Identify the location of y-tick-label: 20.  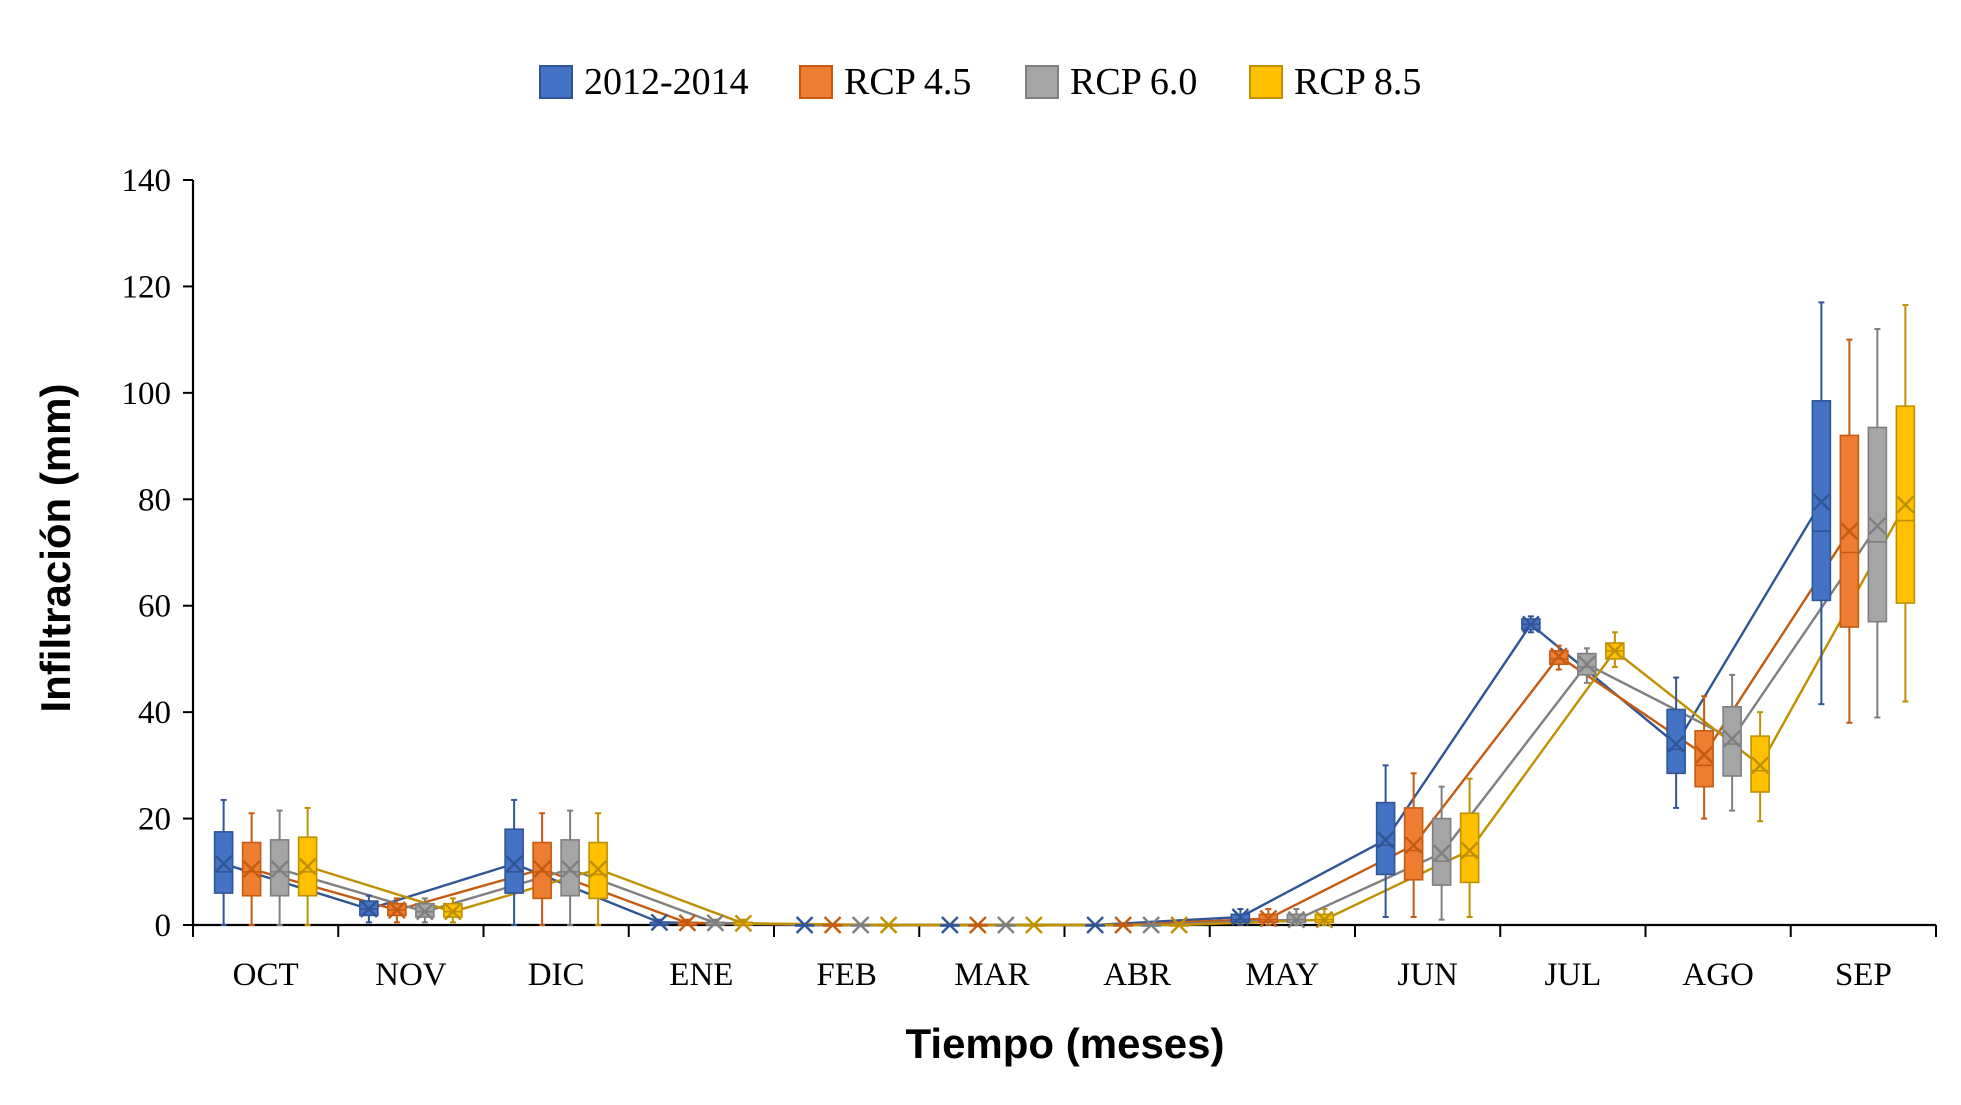
(154, 820).